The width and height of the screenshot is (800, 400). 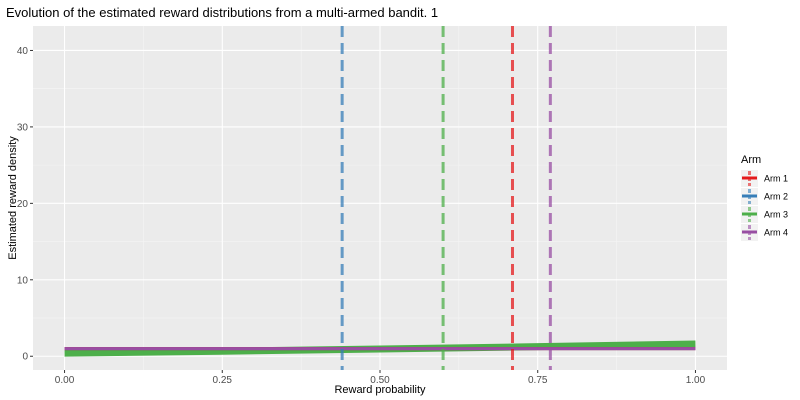 What do you see at coordinates (25, 357) in the screenshot?
I see `y-tick-label: 0` at bounding box center [25, 357].